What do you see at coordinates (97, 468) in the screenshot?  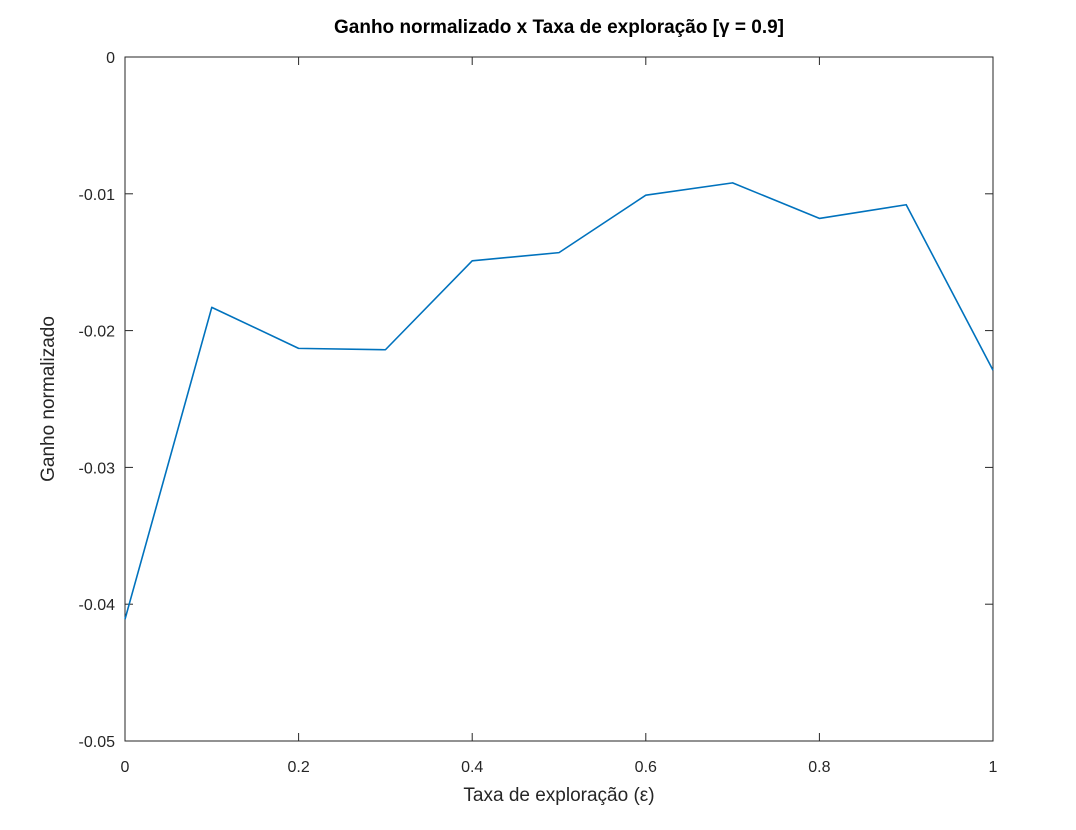 I see `y-tick-label: -0.03` at bounding box center [97, 468].